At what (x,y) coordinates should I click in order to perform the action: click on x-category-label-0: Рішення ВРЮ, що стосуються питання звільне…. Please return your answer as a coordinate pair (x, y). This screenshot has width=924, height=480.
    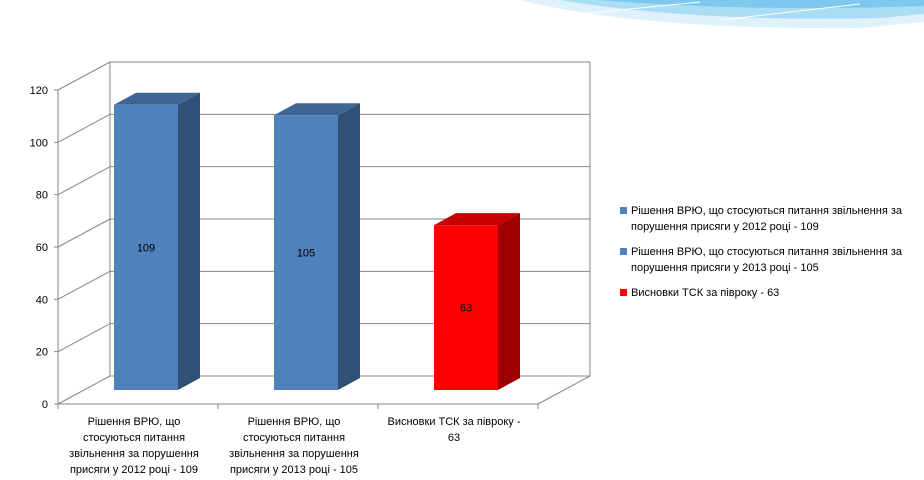
    Looking at the image, I should click on (134, 446).